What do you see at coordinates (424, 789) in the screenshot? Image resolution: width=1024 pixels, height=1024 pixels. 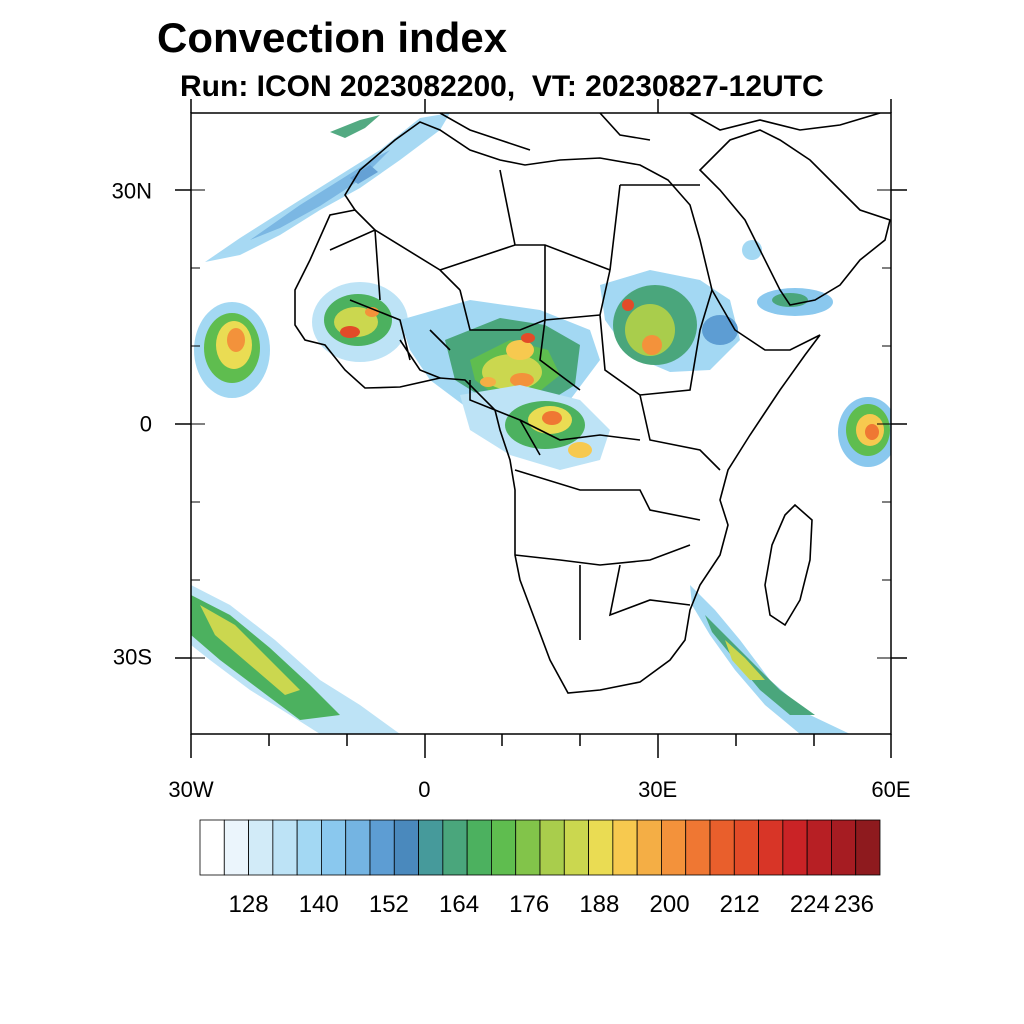 I see `x-tick-label: 0` at bounding box center [424, 789].